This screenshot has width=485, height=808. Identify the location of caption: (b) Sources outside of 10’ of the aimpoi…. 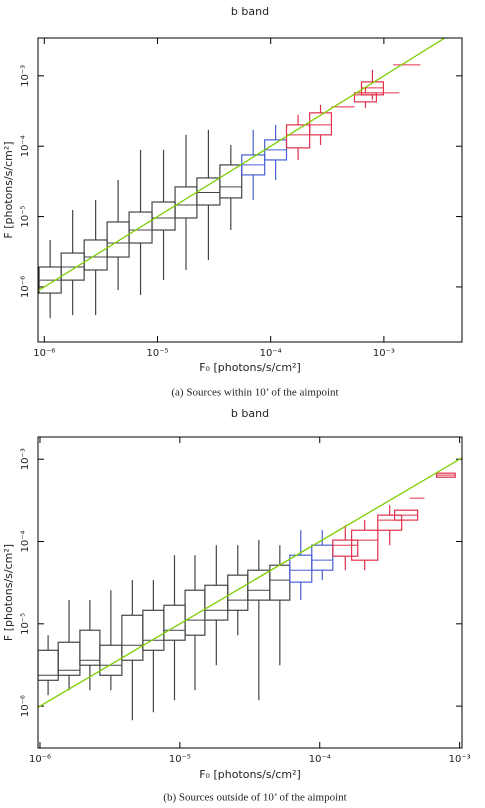
(254, 798).